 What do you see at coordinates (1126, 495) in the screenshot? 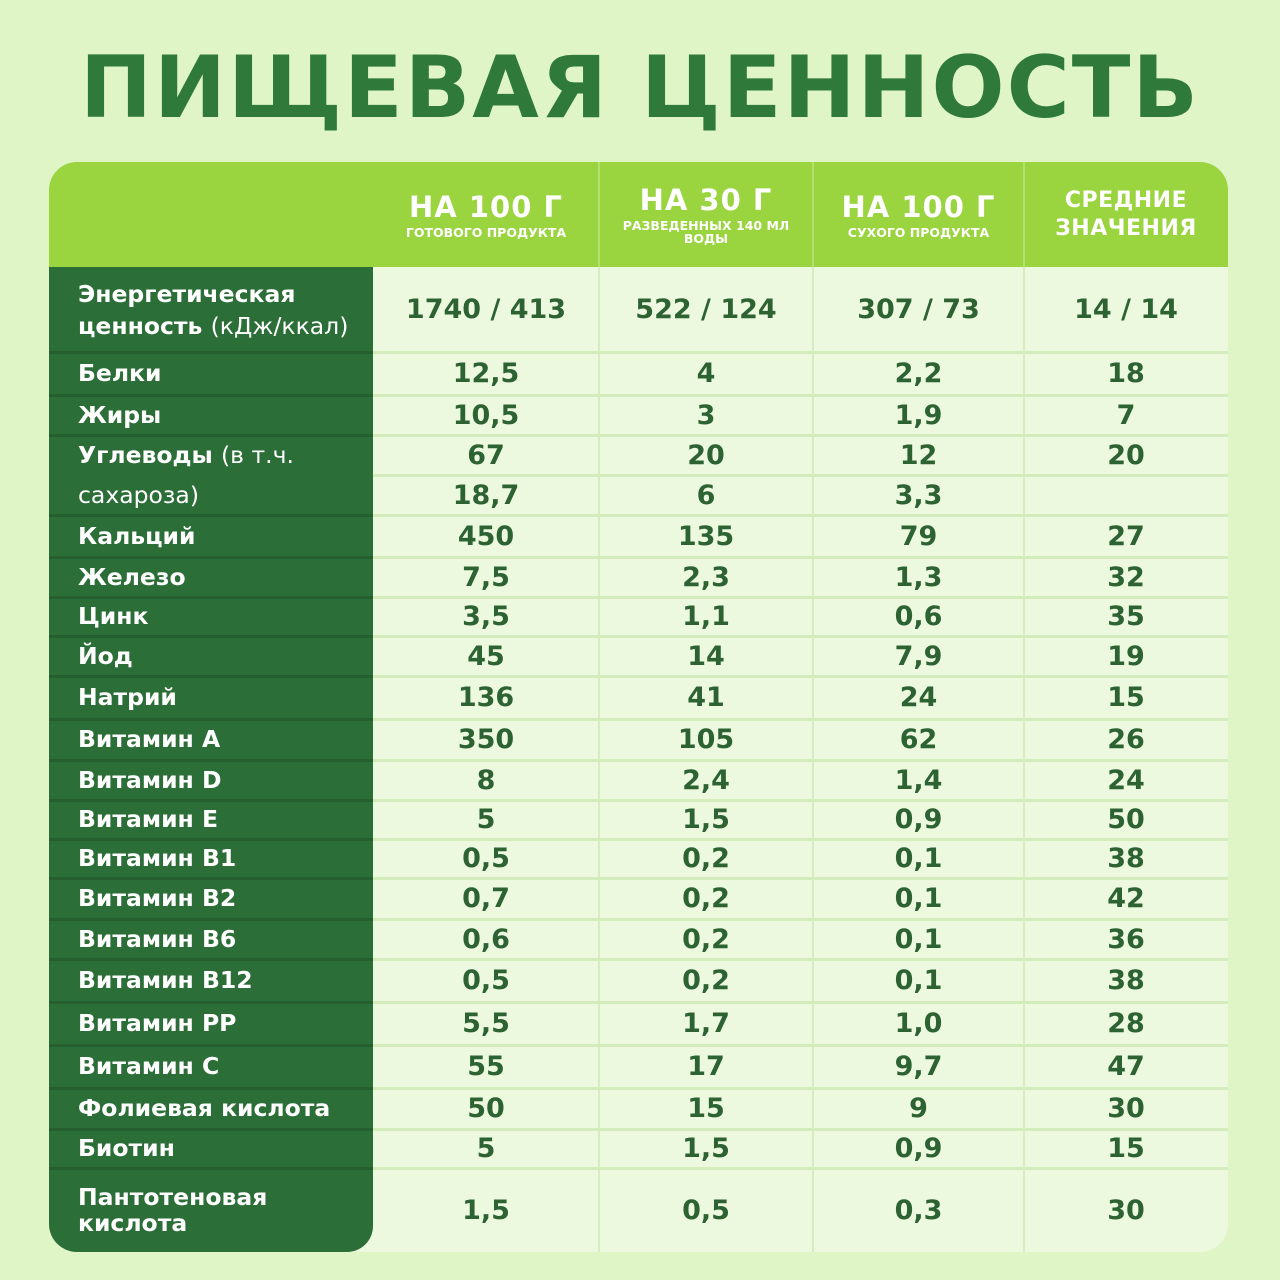
I see `table-cell` at bounding box center [1126, 495].